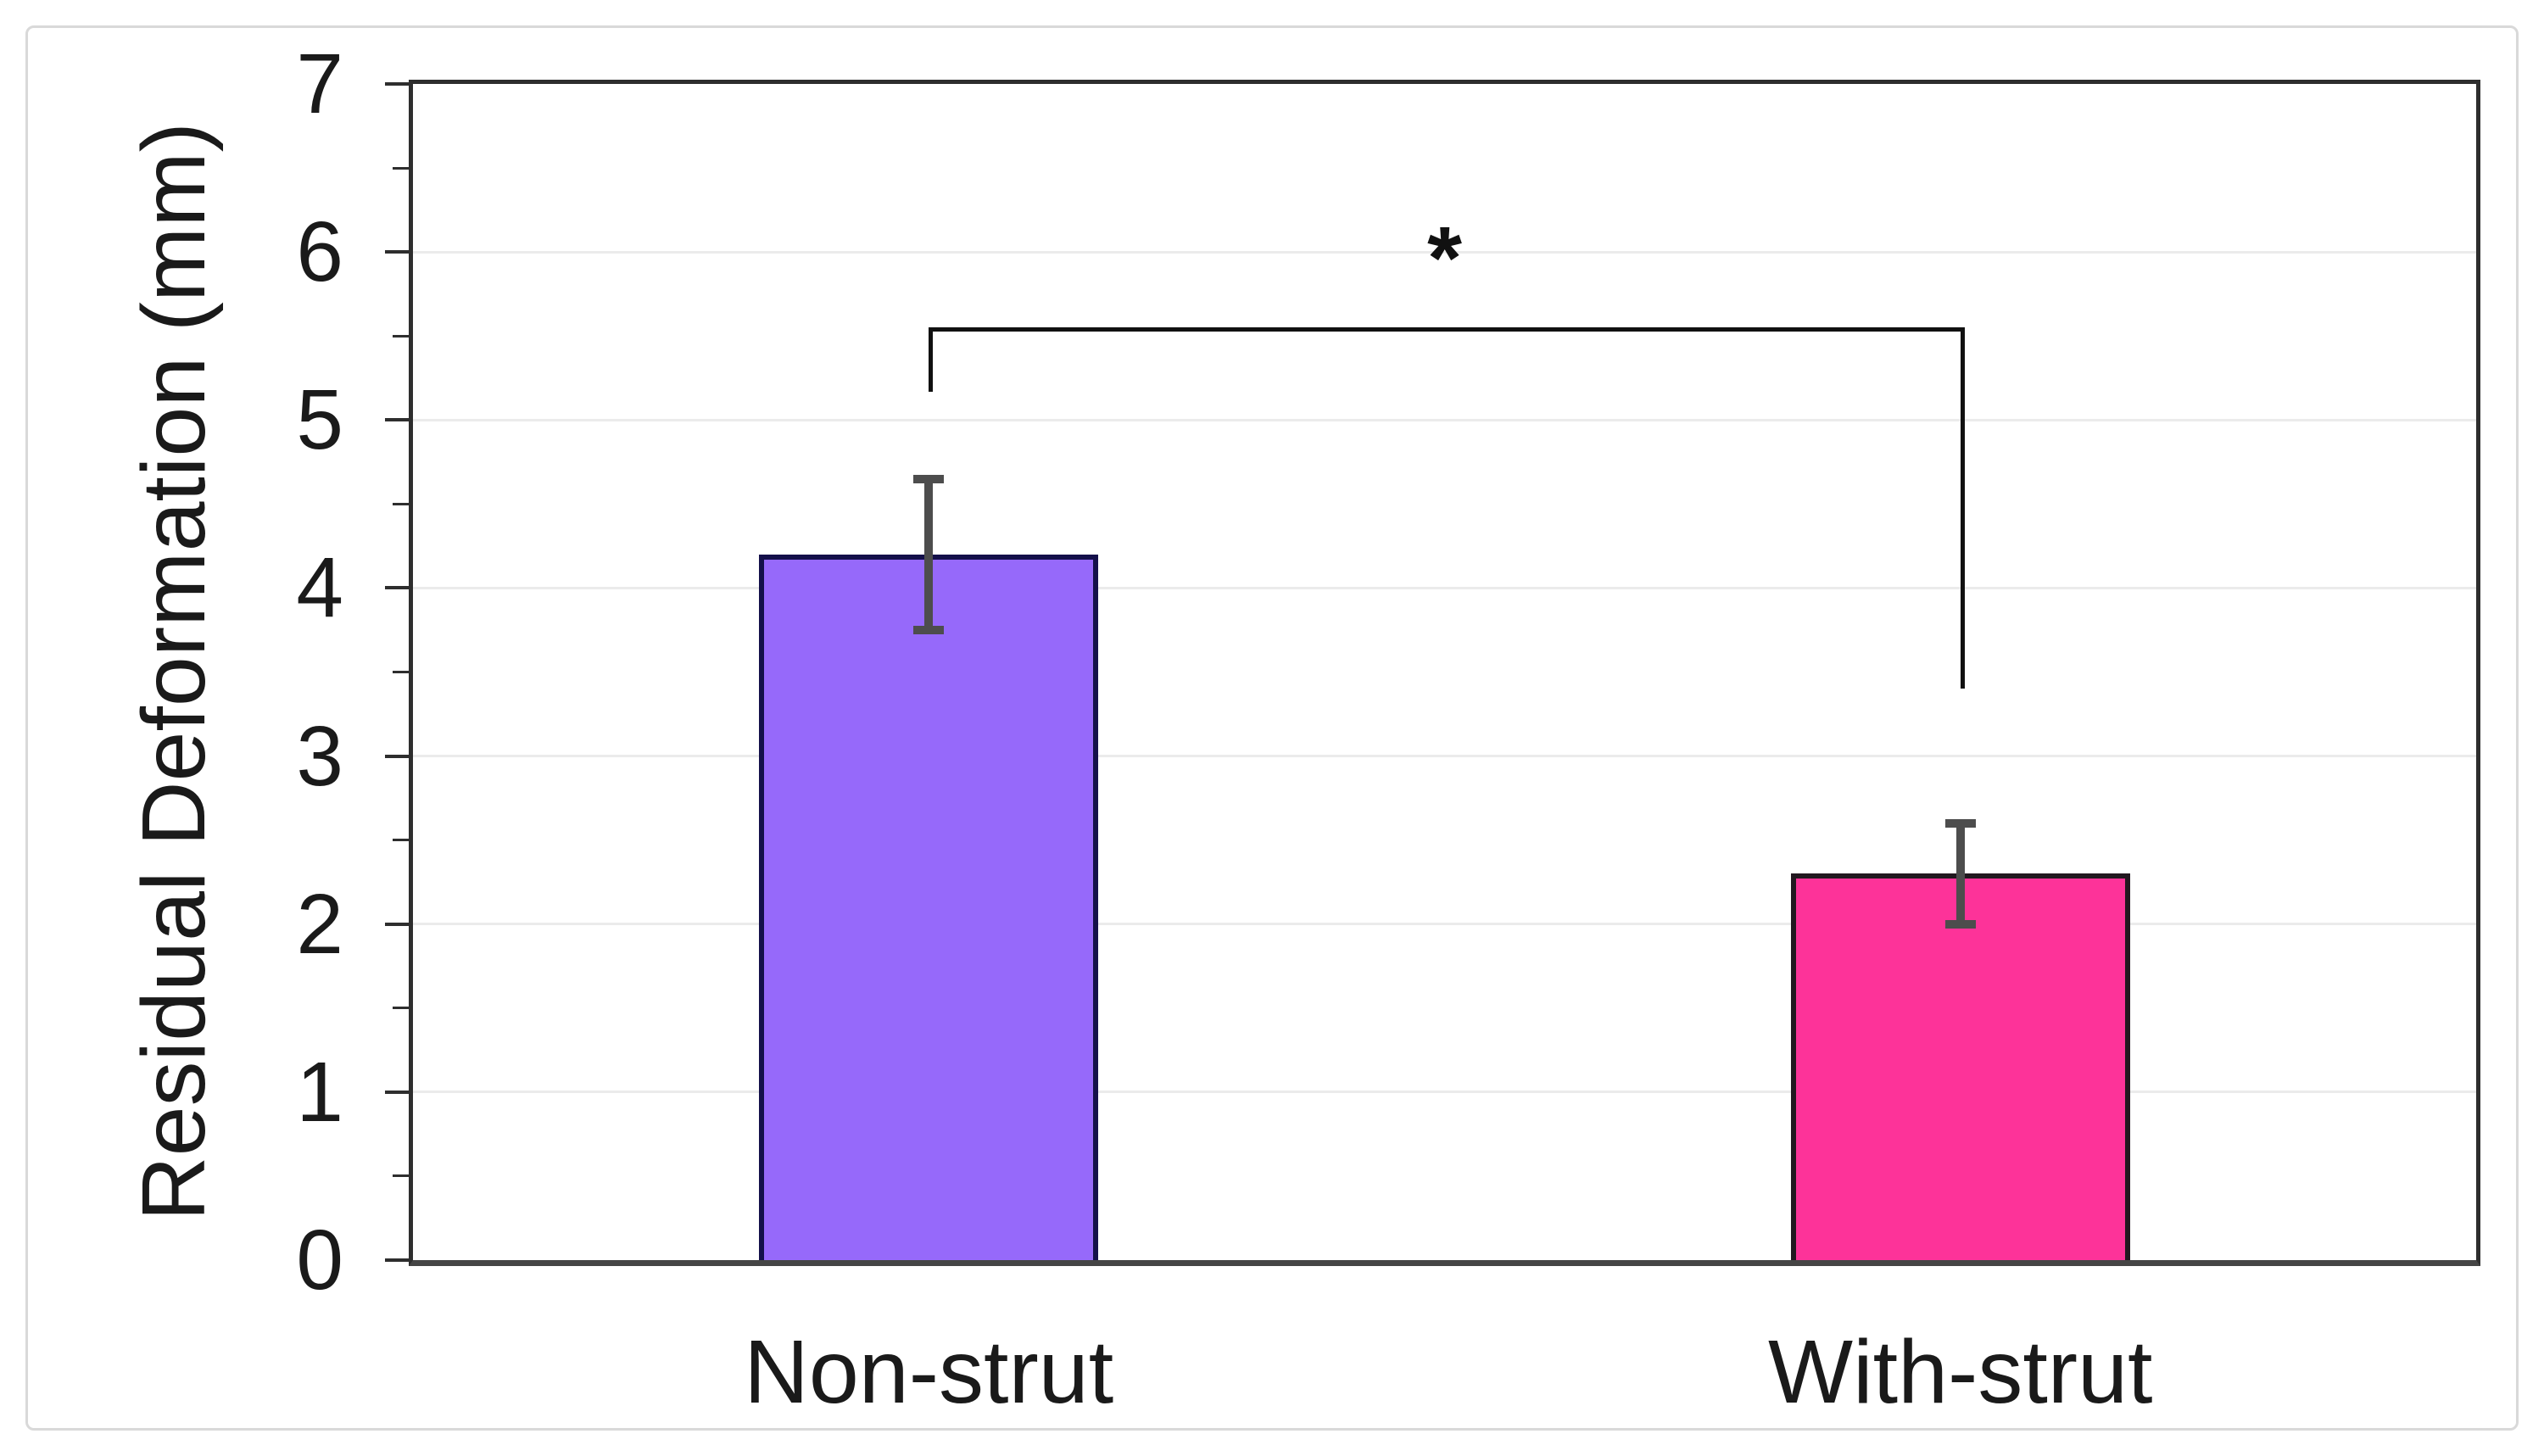  What do you see at coordinates (929, 629) in the screenshot?
I see `error-bar-cap-bottom-non-strut` at bounding box center [929, 629].